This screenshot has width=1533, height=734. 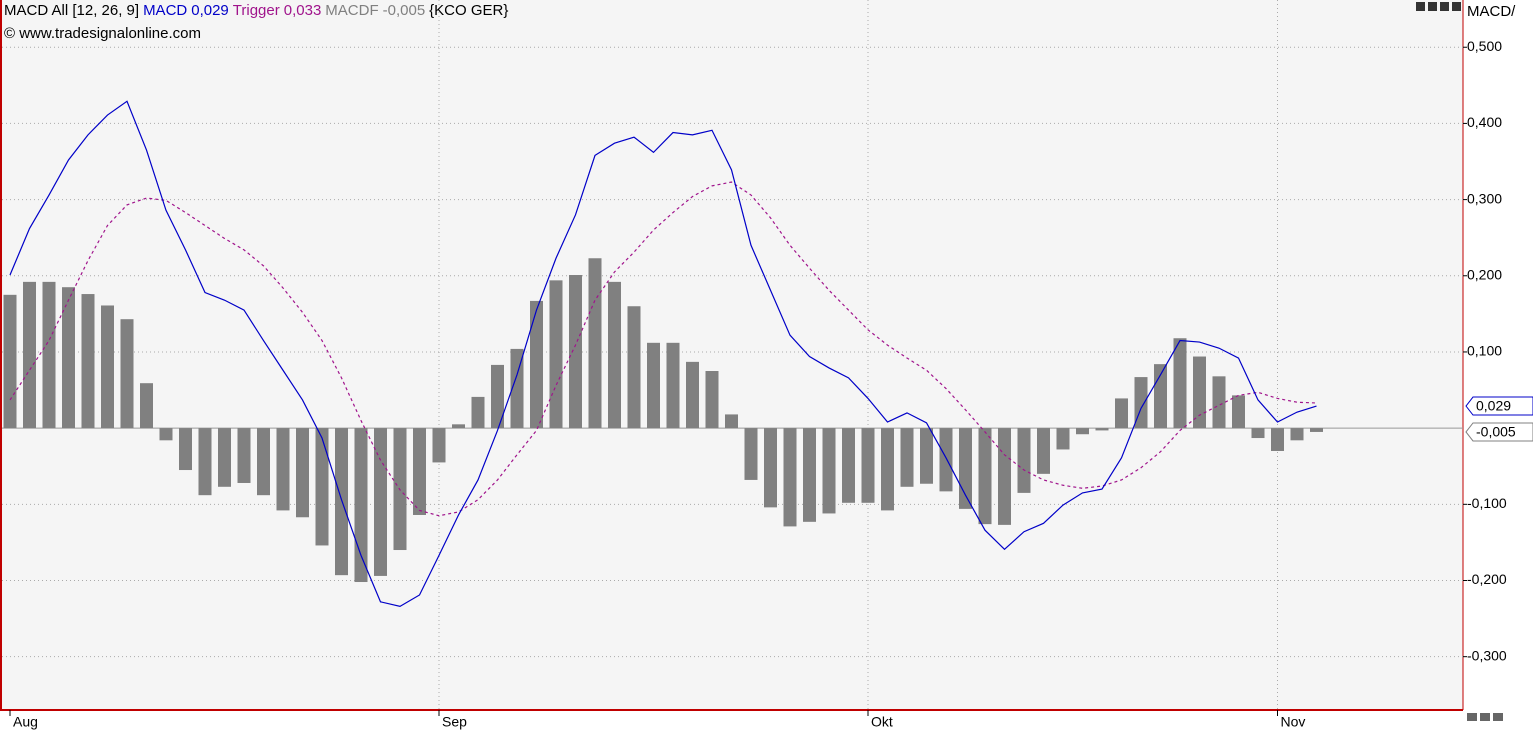 What do you see at coordinates (302, 10) in the screenshot?
I see `legend-value: 0,033` at bounding box center [302, 10].